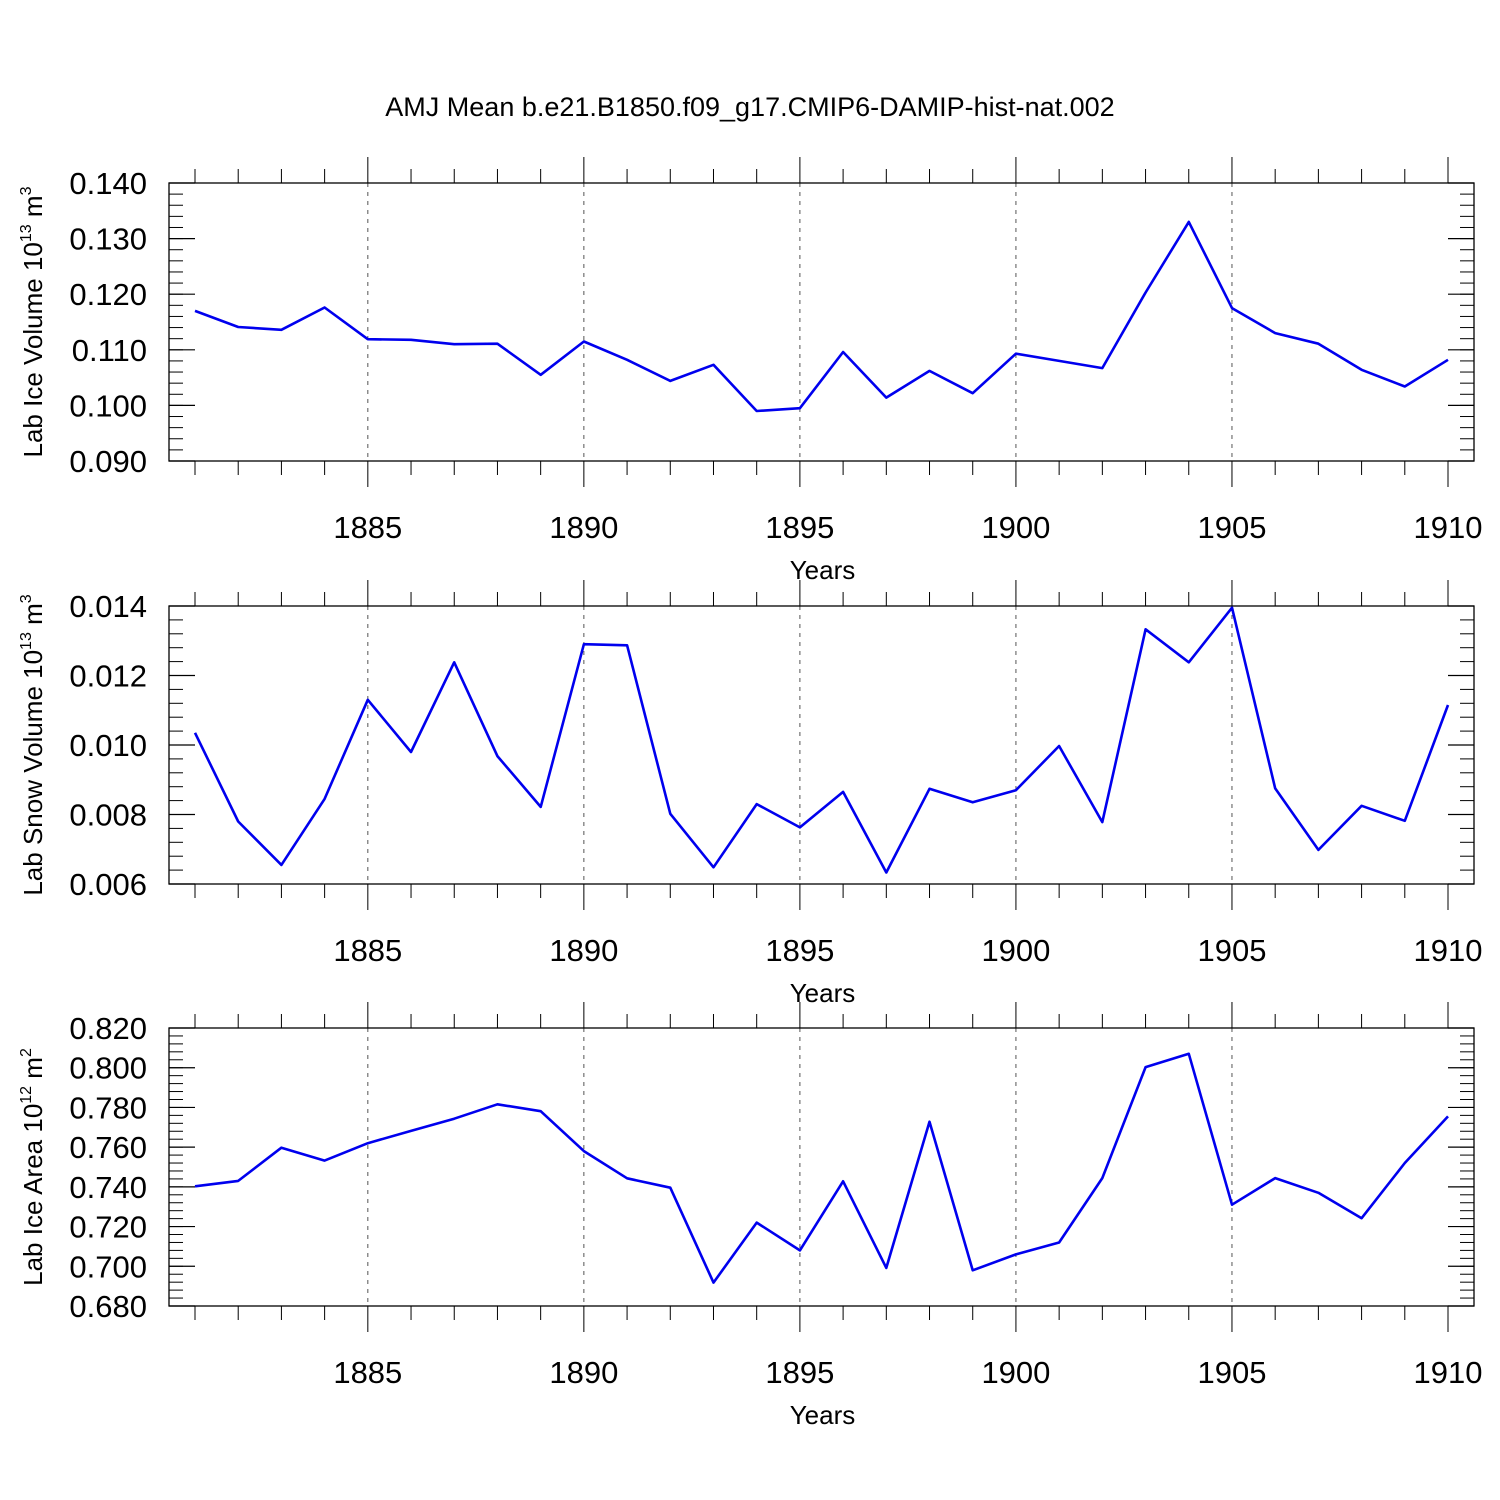 This screenshot has height=1500, width=1500. I want to click on panel-1-series-line, so click(821, 316).